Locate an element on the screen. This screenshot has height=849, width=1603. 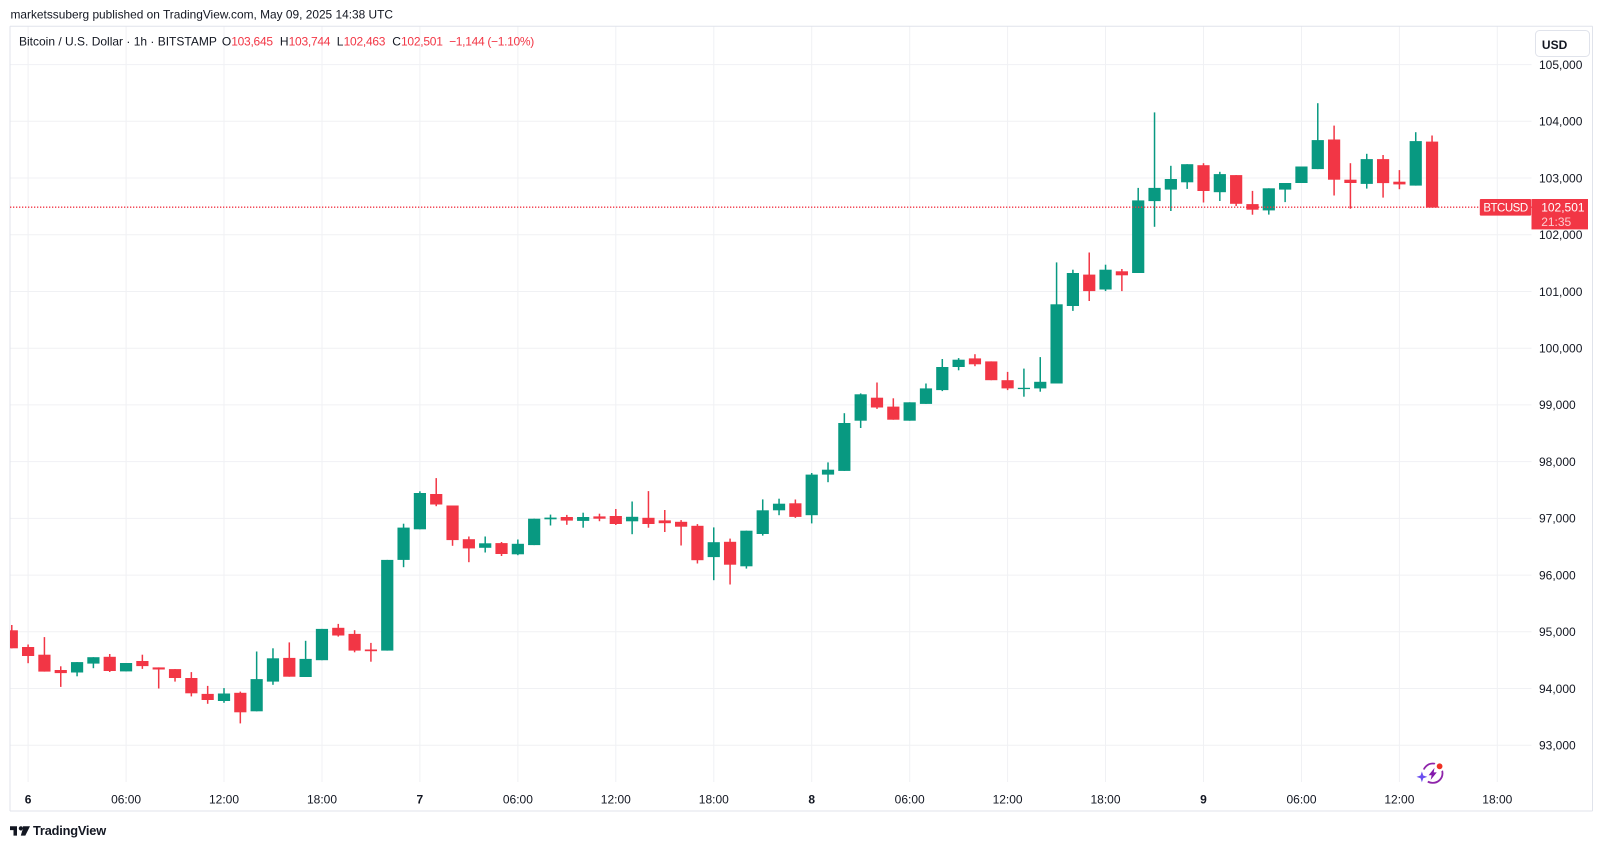
svg-text: −1,144 (−1.10%) is located at coordinates (491, 42).